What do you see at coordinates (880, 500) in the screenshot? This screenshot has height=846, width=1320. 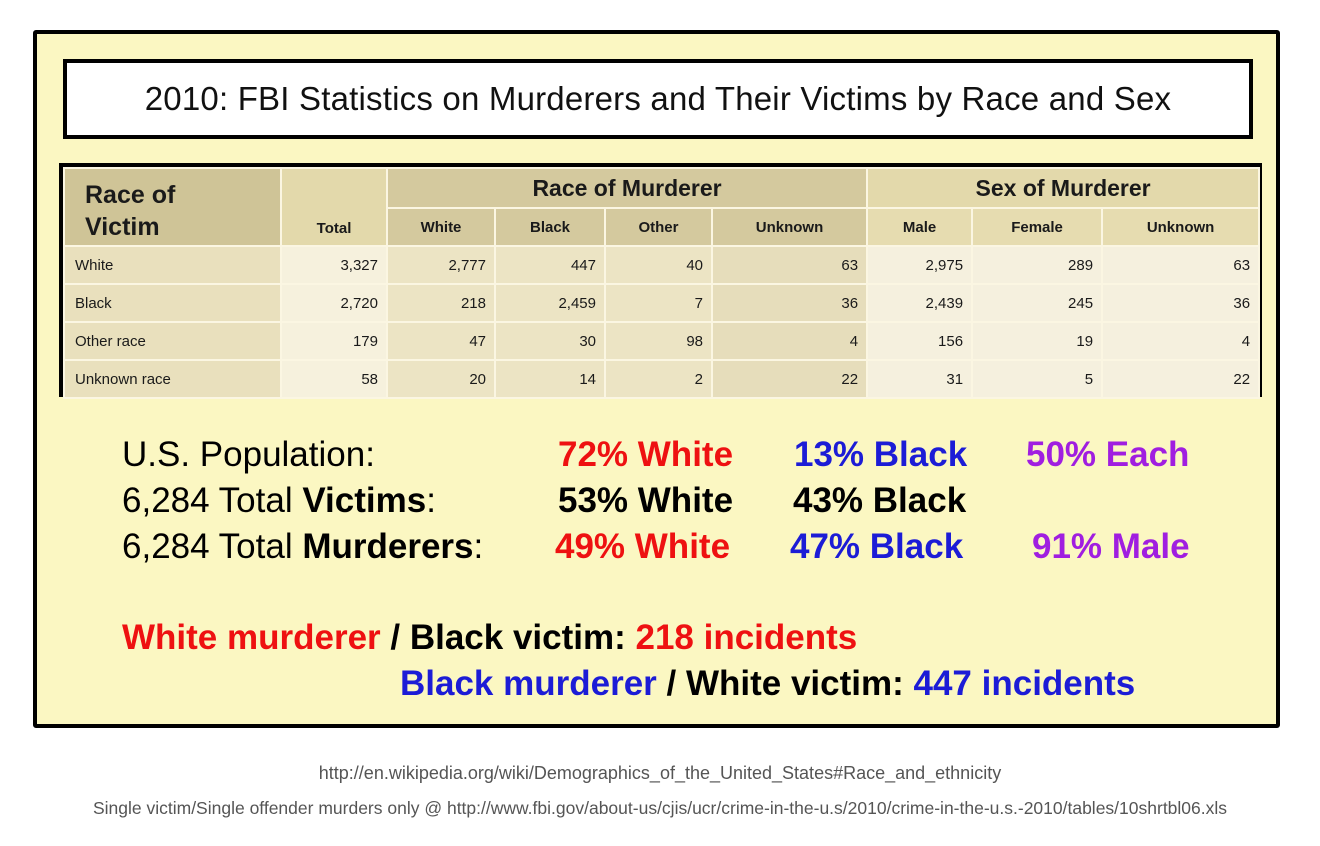 I see `victims-black: 43% Black` at bounding box center [880, 500].